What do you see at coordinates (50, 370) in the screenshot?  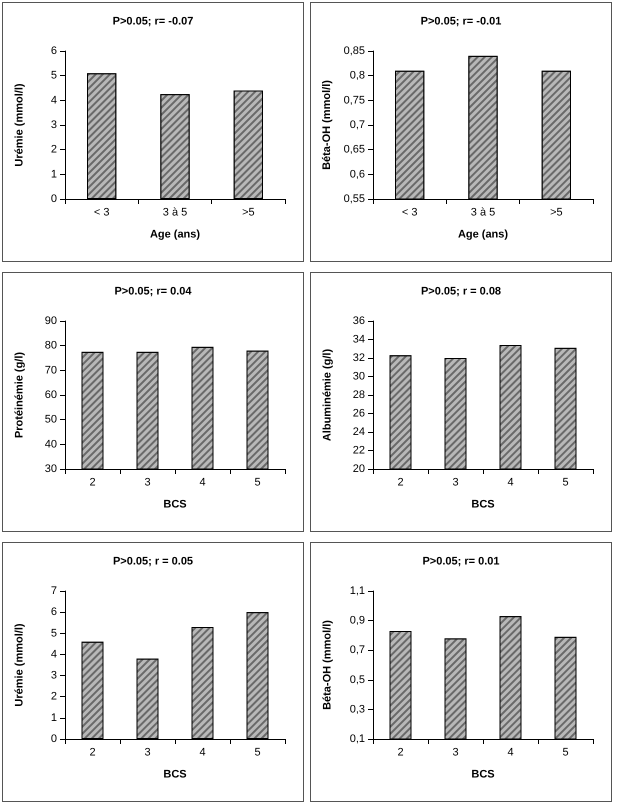 I see `y-tick-label: 70` at bounding box center [50, 370].